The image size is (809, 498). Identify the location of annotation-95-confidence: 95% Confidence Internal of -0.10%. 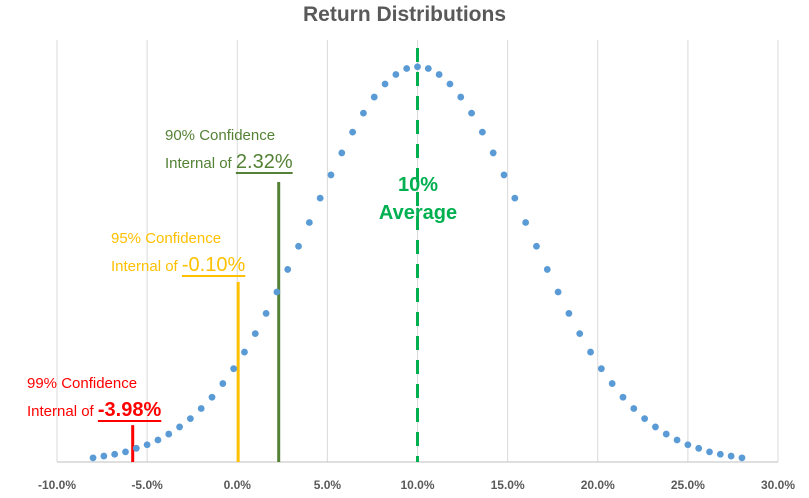
(178, 253).